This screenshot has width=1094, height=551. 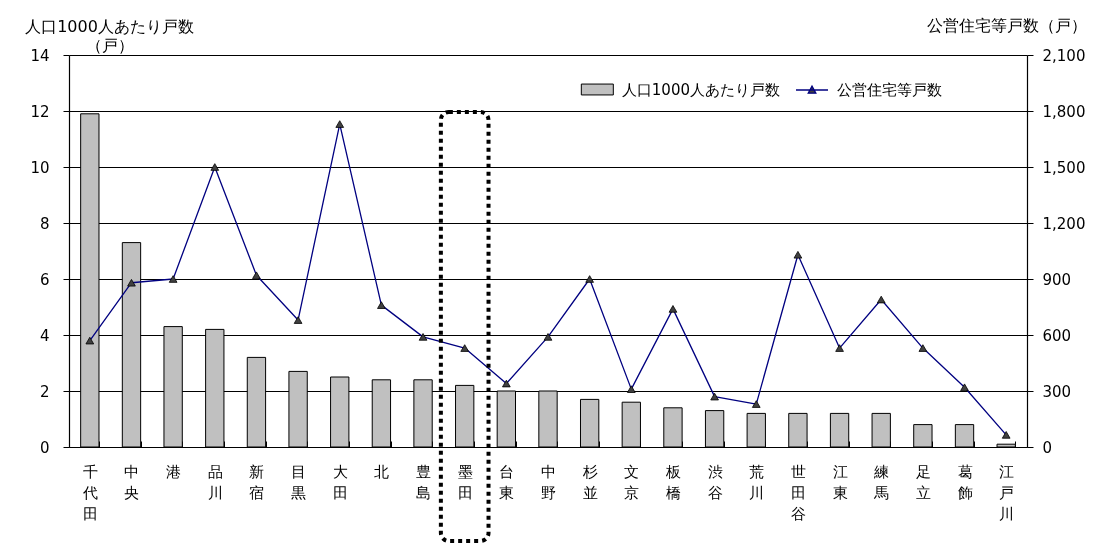 What do you see at coordinates (589, 482) in the screenshot?
I see `x-tick-label: 杉並` at bounding box center [589, 482].